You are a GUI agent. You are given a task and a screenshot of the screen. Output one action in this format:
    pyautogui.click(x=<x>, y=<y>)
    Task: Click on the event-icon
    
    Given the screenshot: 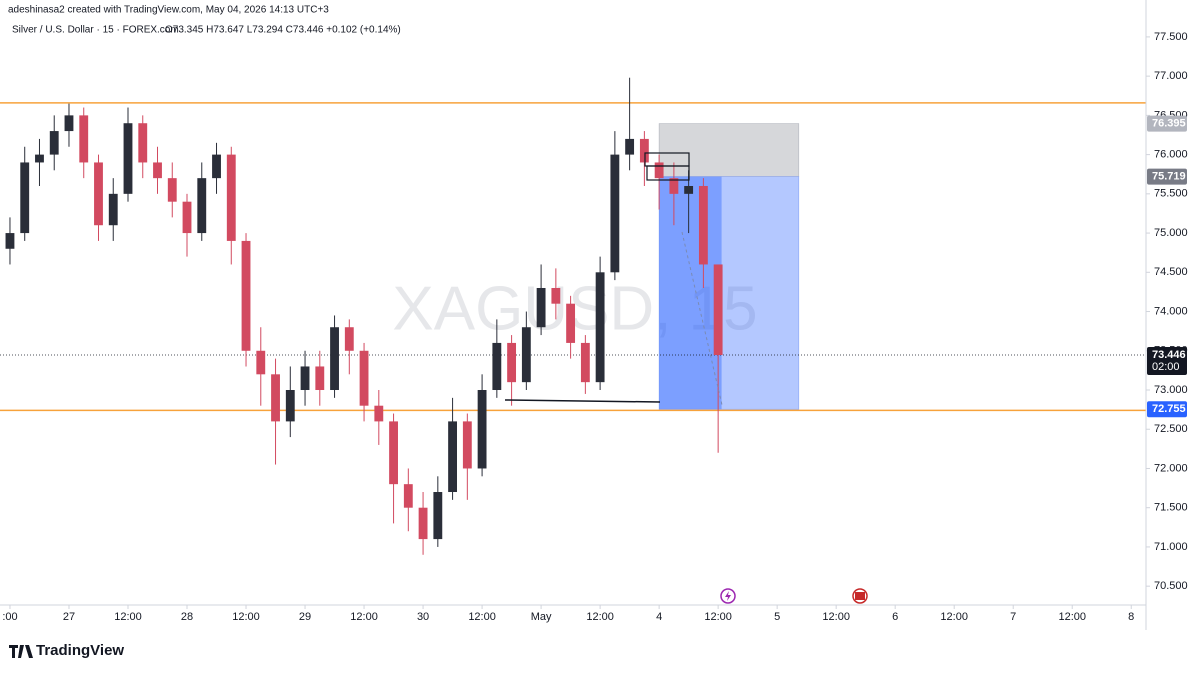 What is the action you would take?
    pyautogui.click(x=728, y=596)
    